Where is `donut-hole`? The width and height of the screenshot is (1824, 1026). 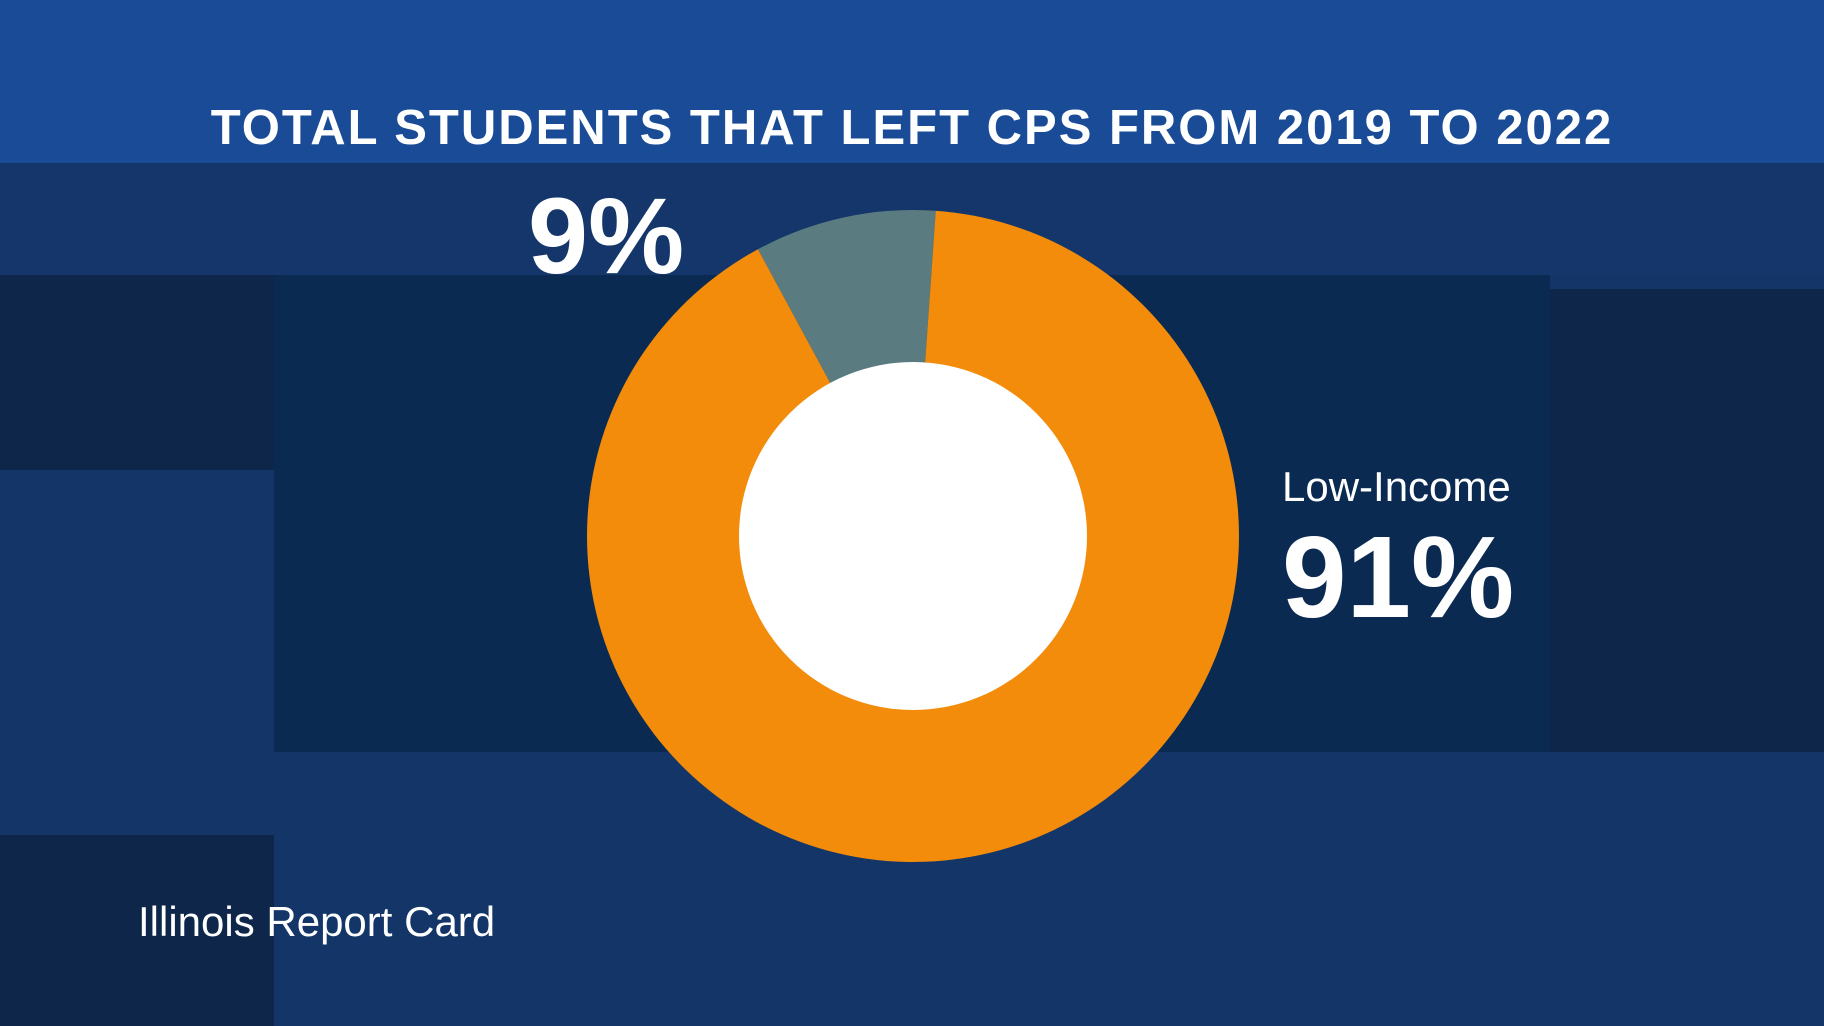
donut-hole is located at coordinates (913, 536).